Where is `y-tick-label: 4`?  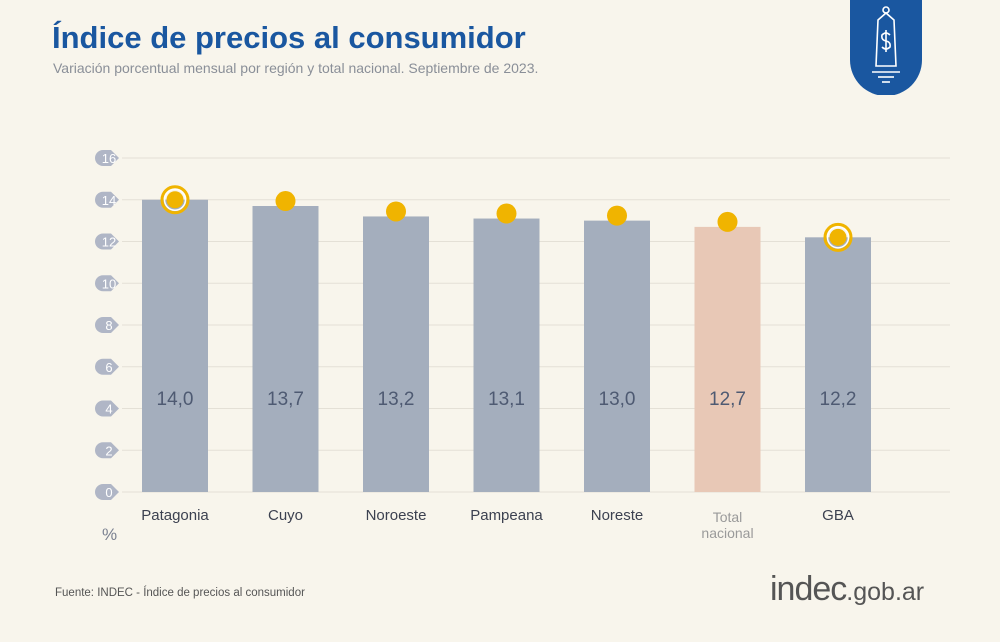
y-tick-label: 4 is located at coordinates (108, 409).